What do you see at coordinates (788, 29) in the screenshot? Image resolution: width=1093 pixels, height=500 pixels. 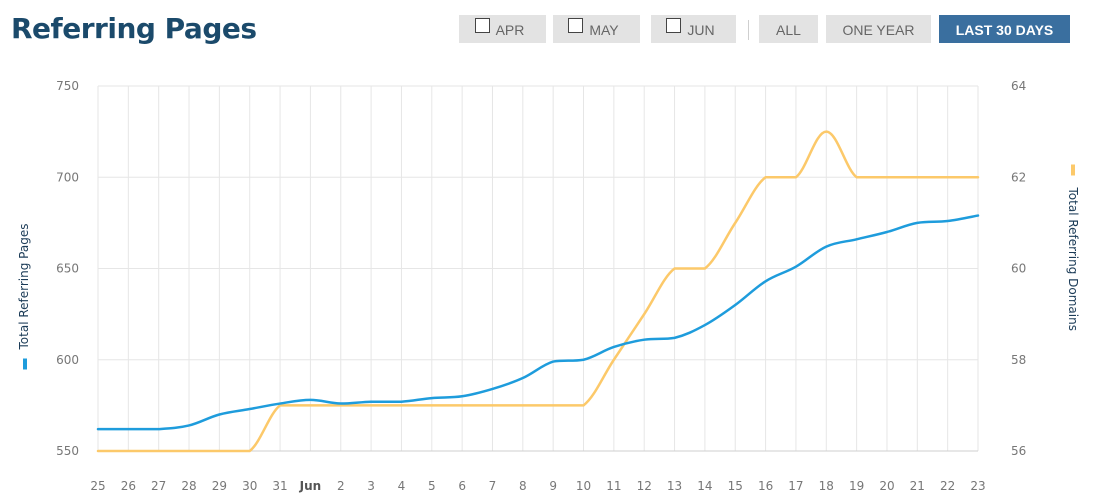 I see `range-button-all: ALL` at bounding box center [788, 29].